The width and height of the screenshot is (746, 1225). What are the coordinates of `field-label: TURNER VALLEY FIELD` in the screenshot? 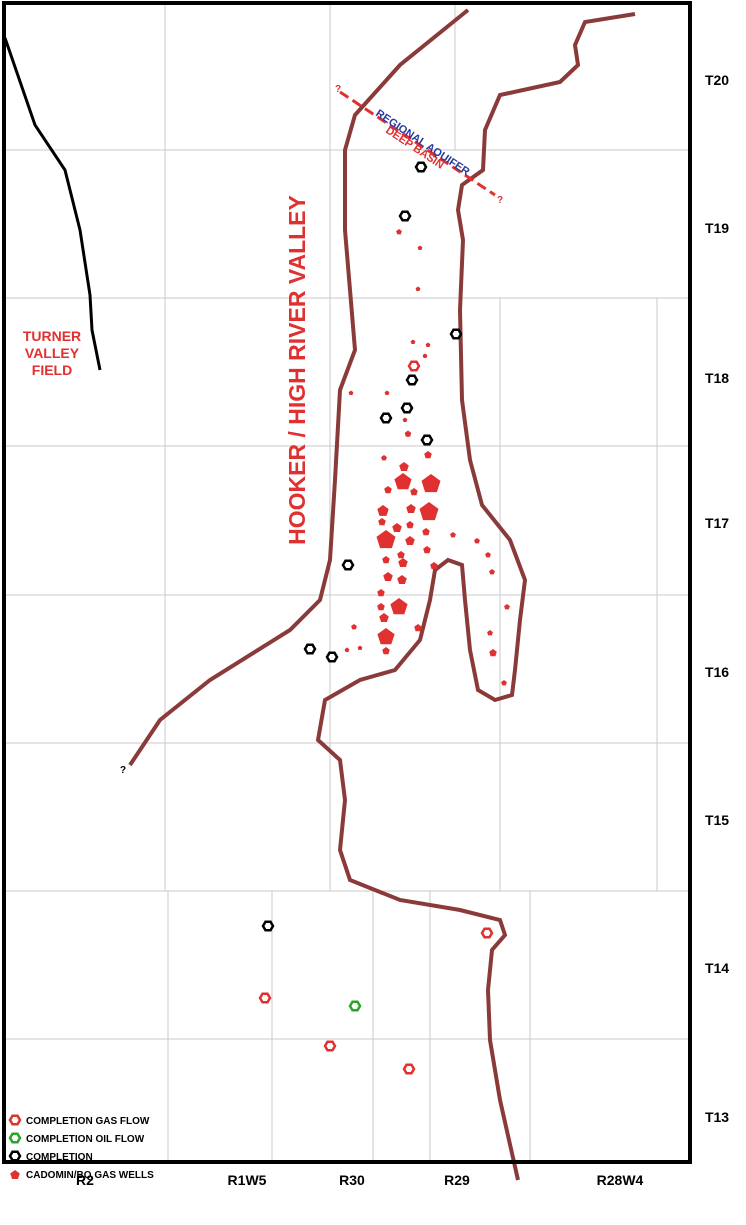 It's located at (52, 353).